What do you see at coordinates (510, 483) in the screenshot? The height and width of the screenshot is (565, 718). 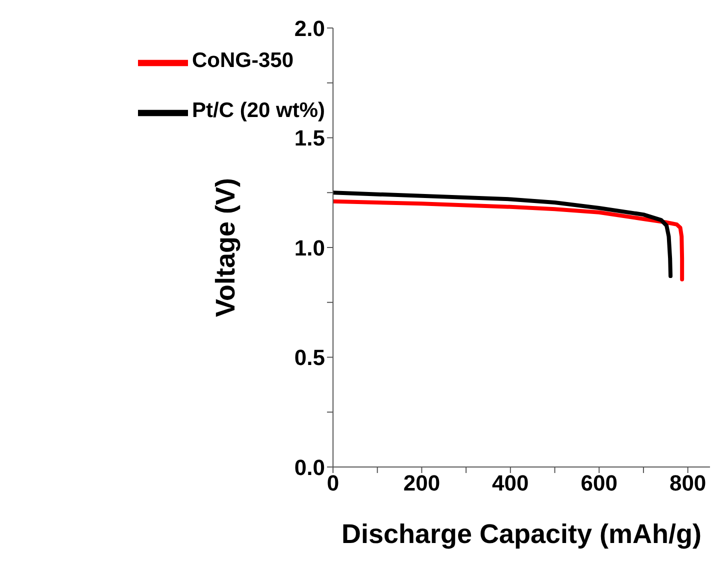 I see `x-tick-label: 400` at bounding box center [510, 483].